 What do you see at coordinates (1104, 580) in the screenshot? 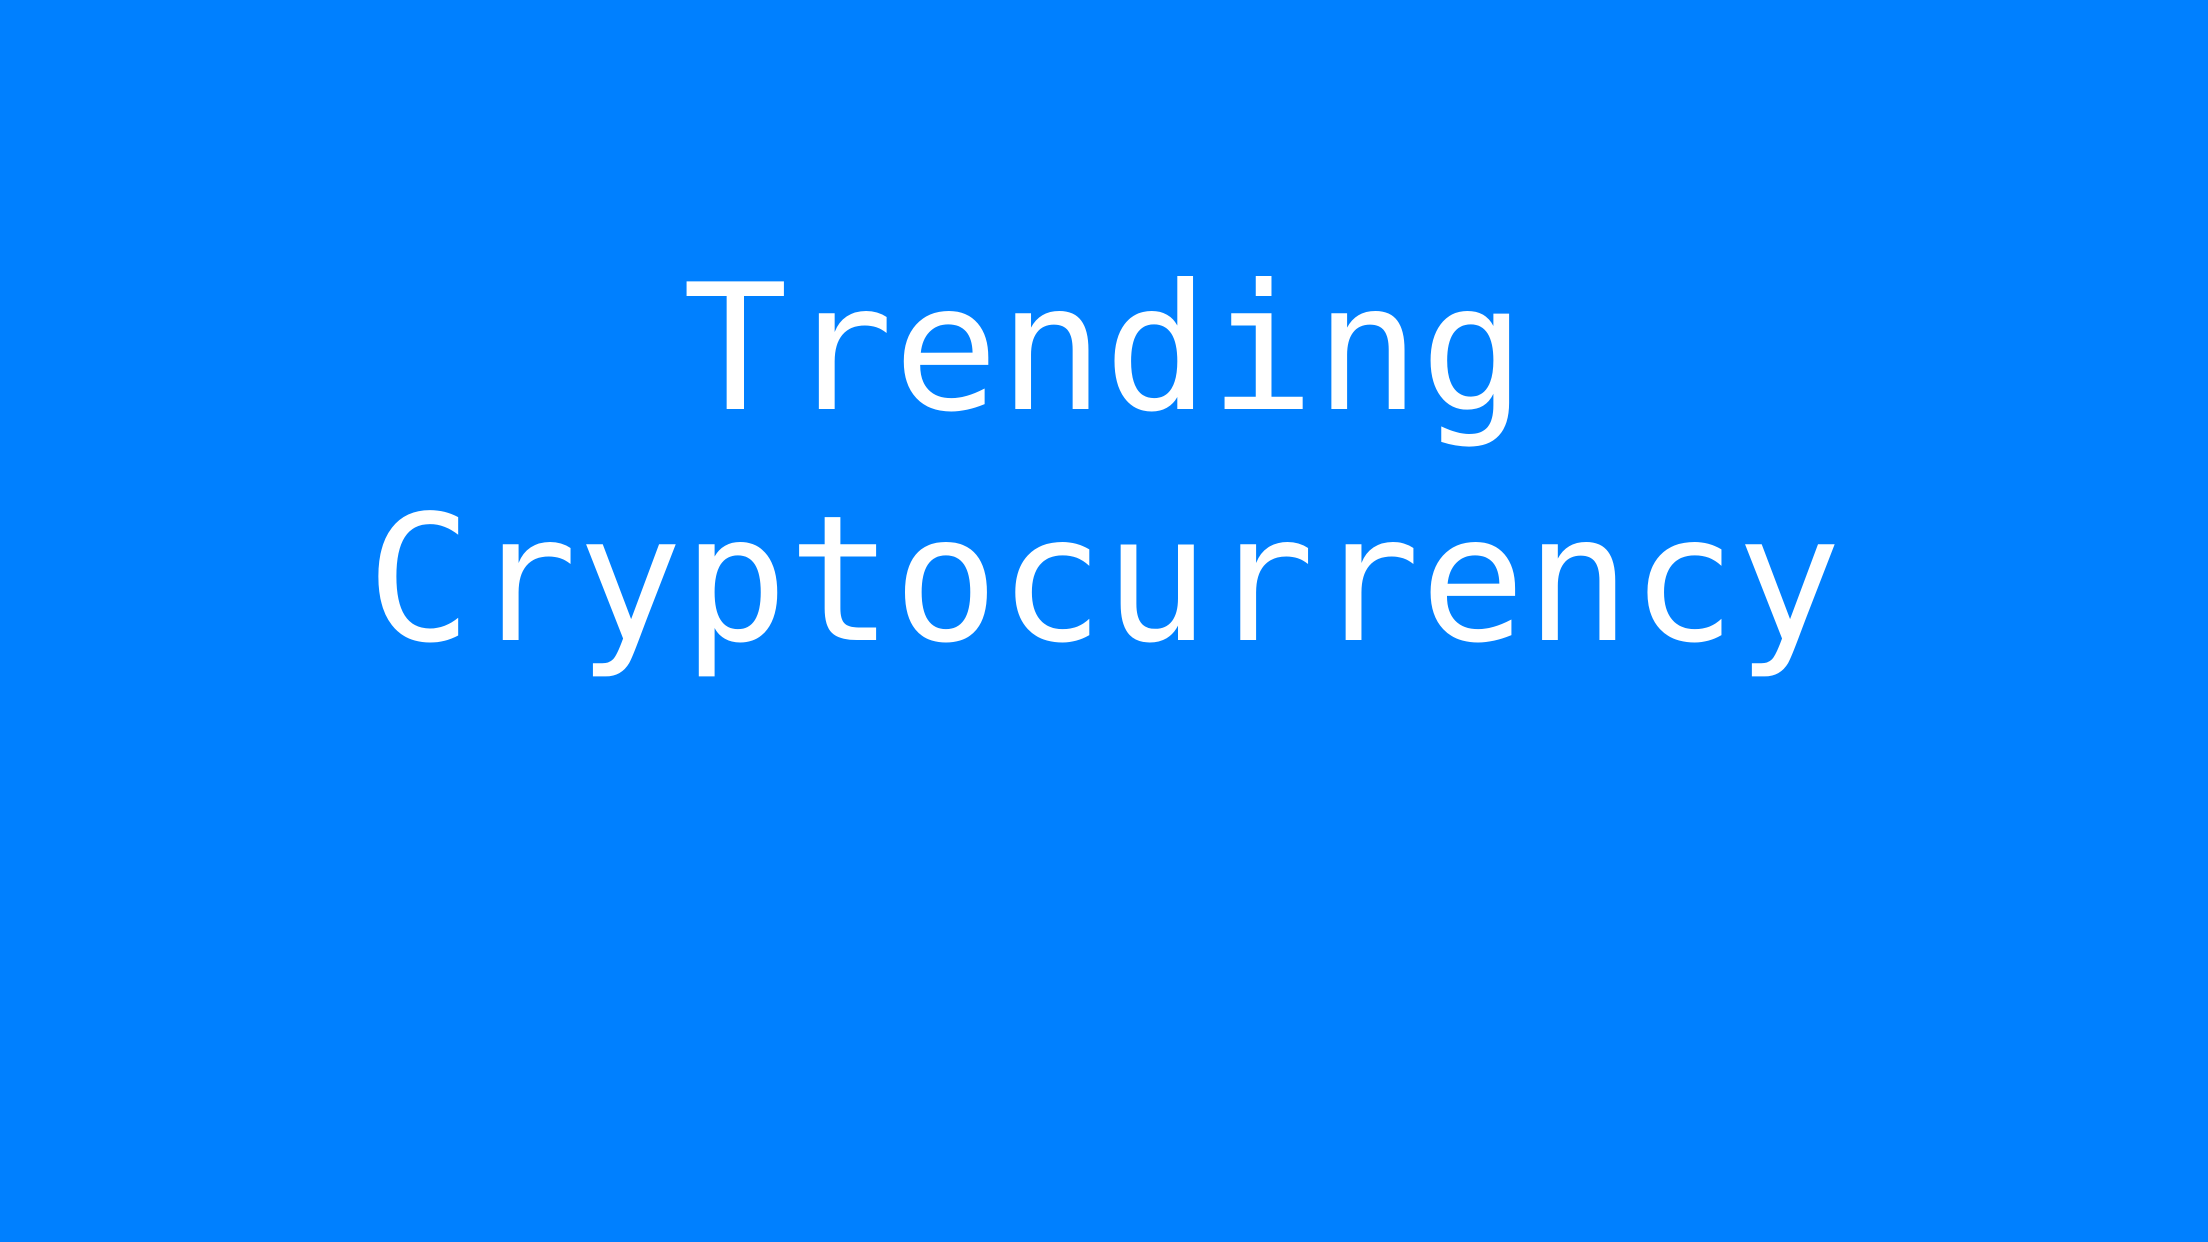
I see `heading-line-2: Cryptocurrency` at bounding box center [1104, 580].